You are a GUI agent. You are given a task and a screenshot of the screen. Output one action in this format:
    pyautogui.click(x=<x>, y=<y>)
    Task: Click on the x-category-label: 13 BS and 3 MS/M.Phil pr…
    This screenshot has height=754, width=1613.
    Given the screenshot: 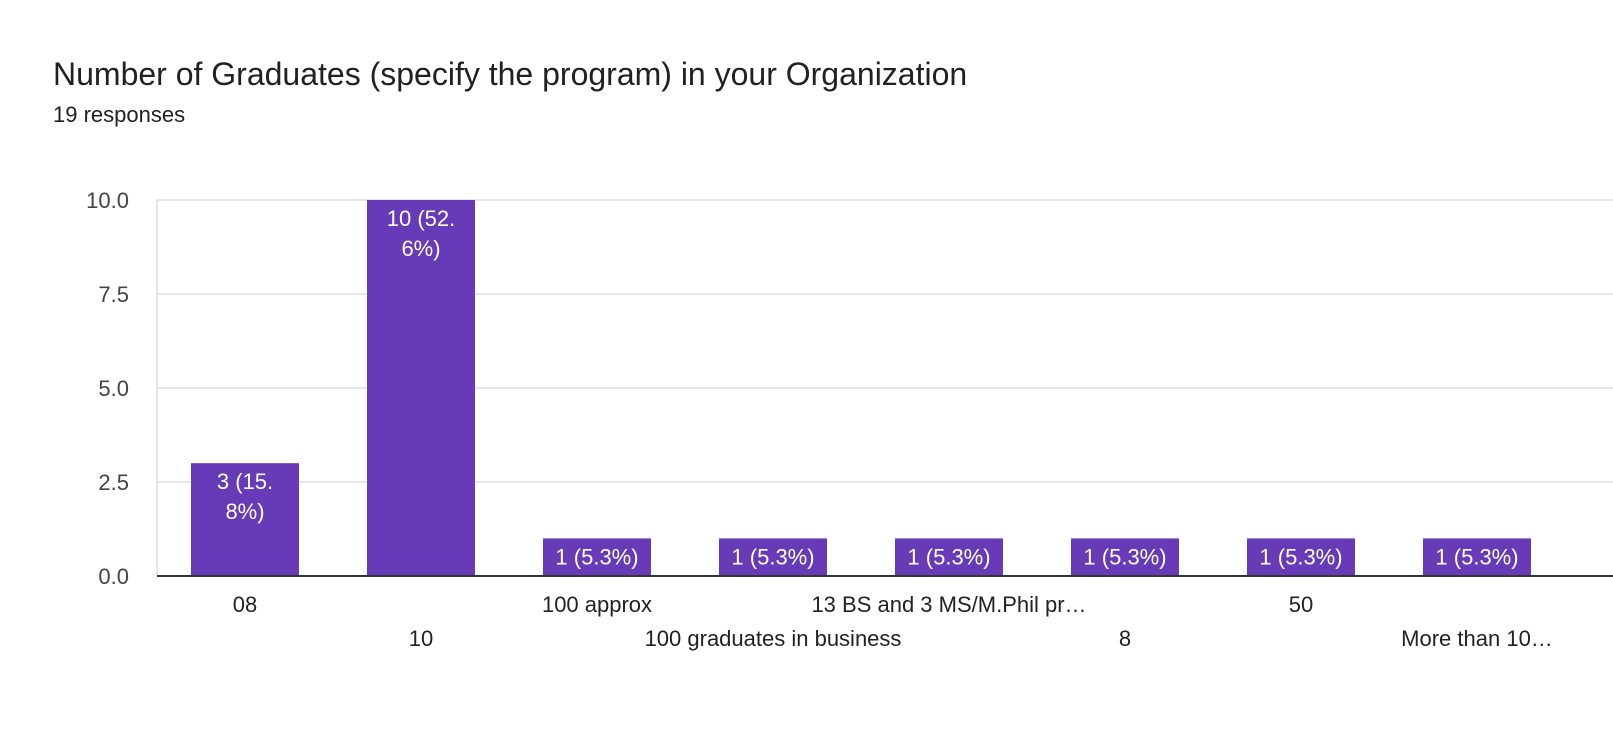 What is the action you would take?
    pyautogui.click(x=948, y=604)
    